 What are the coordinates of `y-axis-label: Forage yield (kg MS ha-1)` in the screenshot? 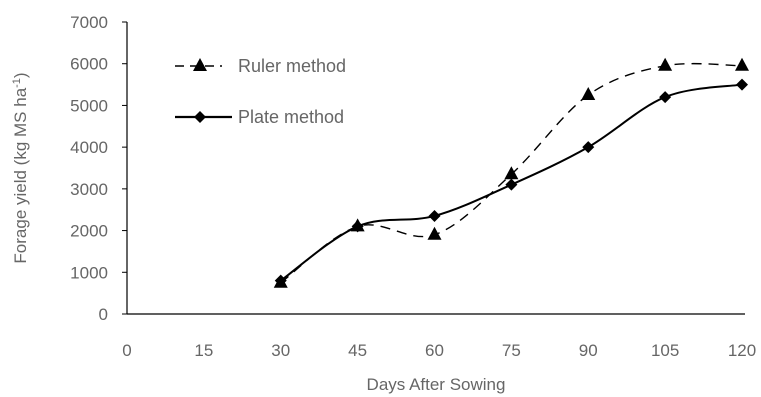 It's located at (20, 167).